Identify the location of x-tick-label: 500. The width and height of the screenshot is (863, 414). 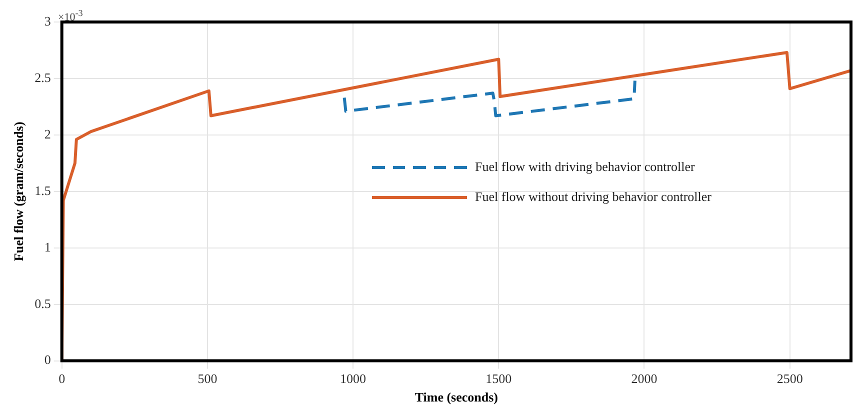
(208, 378).